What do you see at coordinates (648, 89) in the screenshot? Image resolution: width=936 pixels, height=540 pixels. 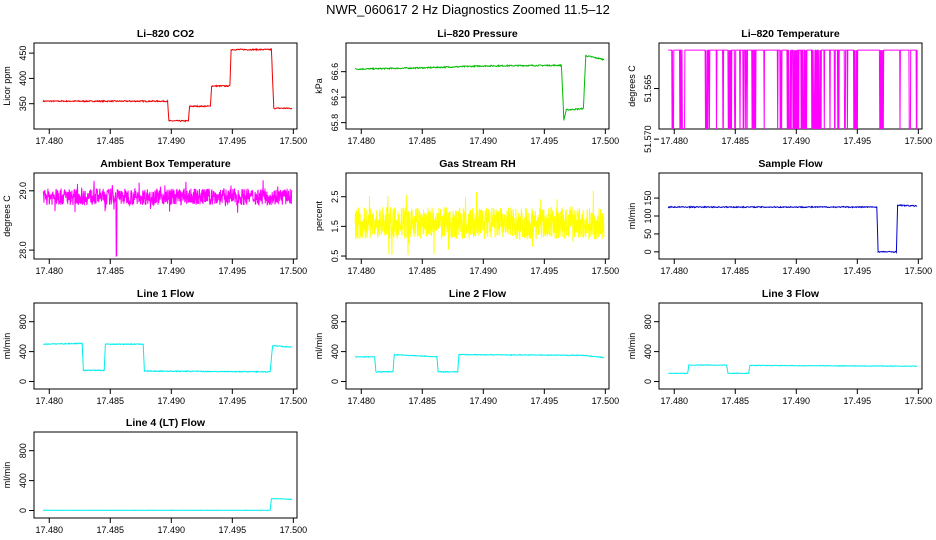 I see `y-tick-label: 51.565` at bounding box center [648, 89].